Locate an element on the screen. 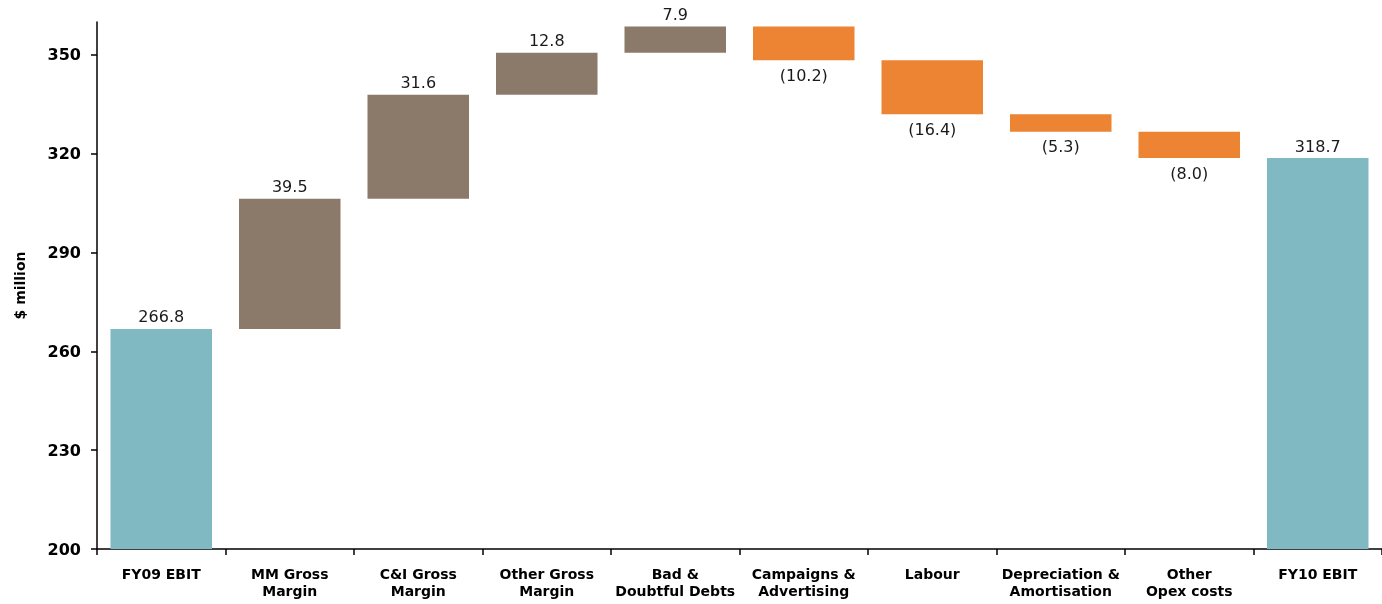  data-label: 318.7 is located at coordinates (1317, 146).